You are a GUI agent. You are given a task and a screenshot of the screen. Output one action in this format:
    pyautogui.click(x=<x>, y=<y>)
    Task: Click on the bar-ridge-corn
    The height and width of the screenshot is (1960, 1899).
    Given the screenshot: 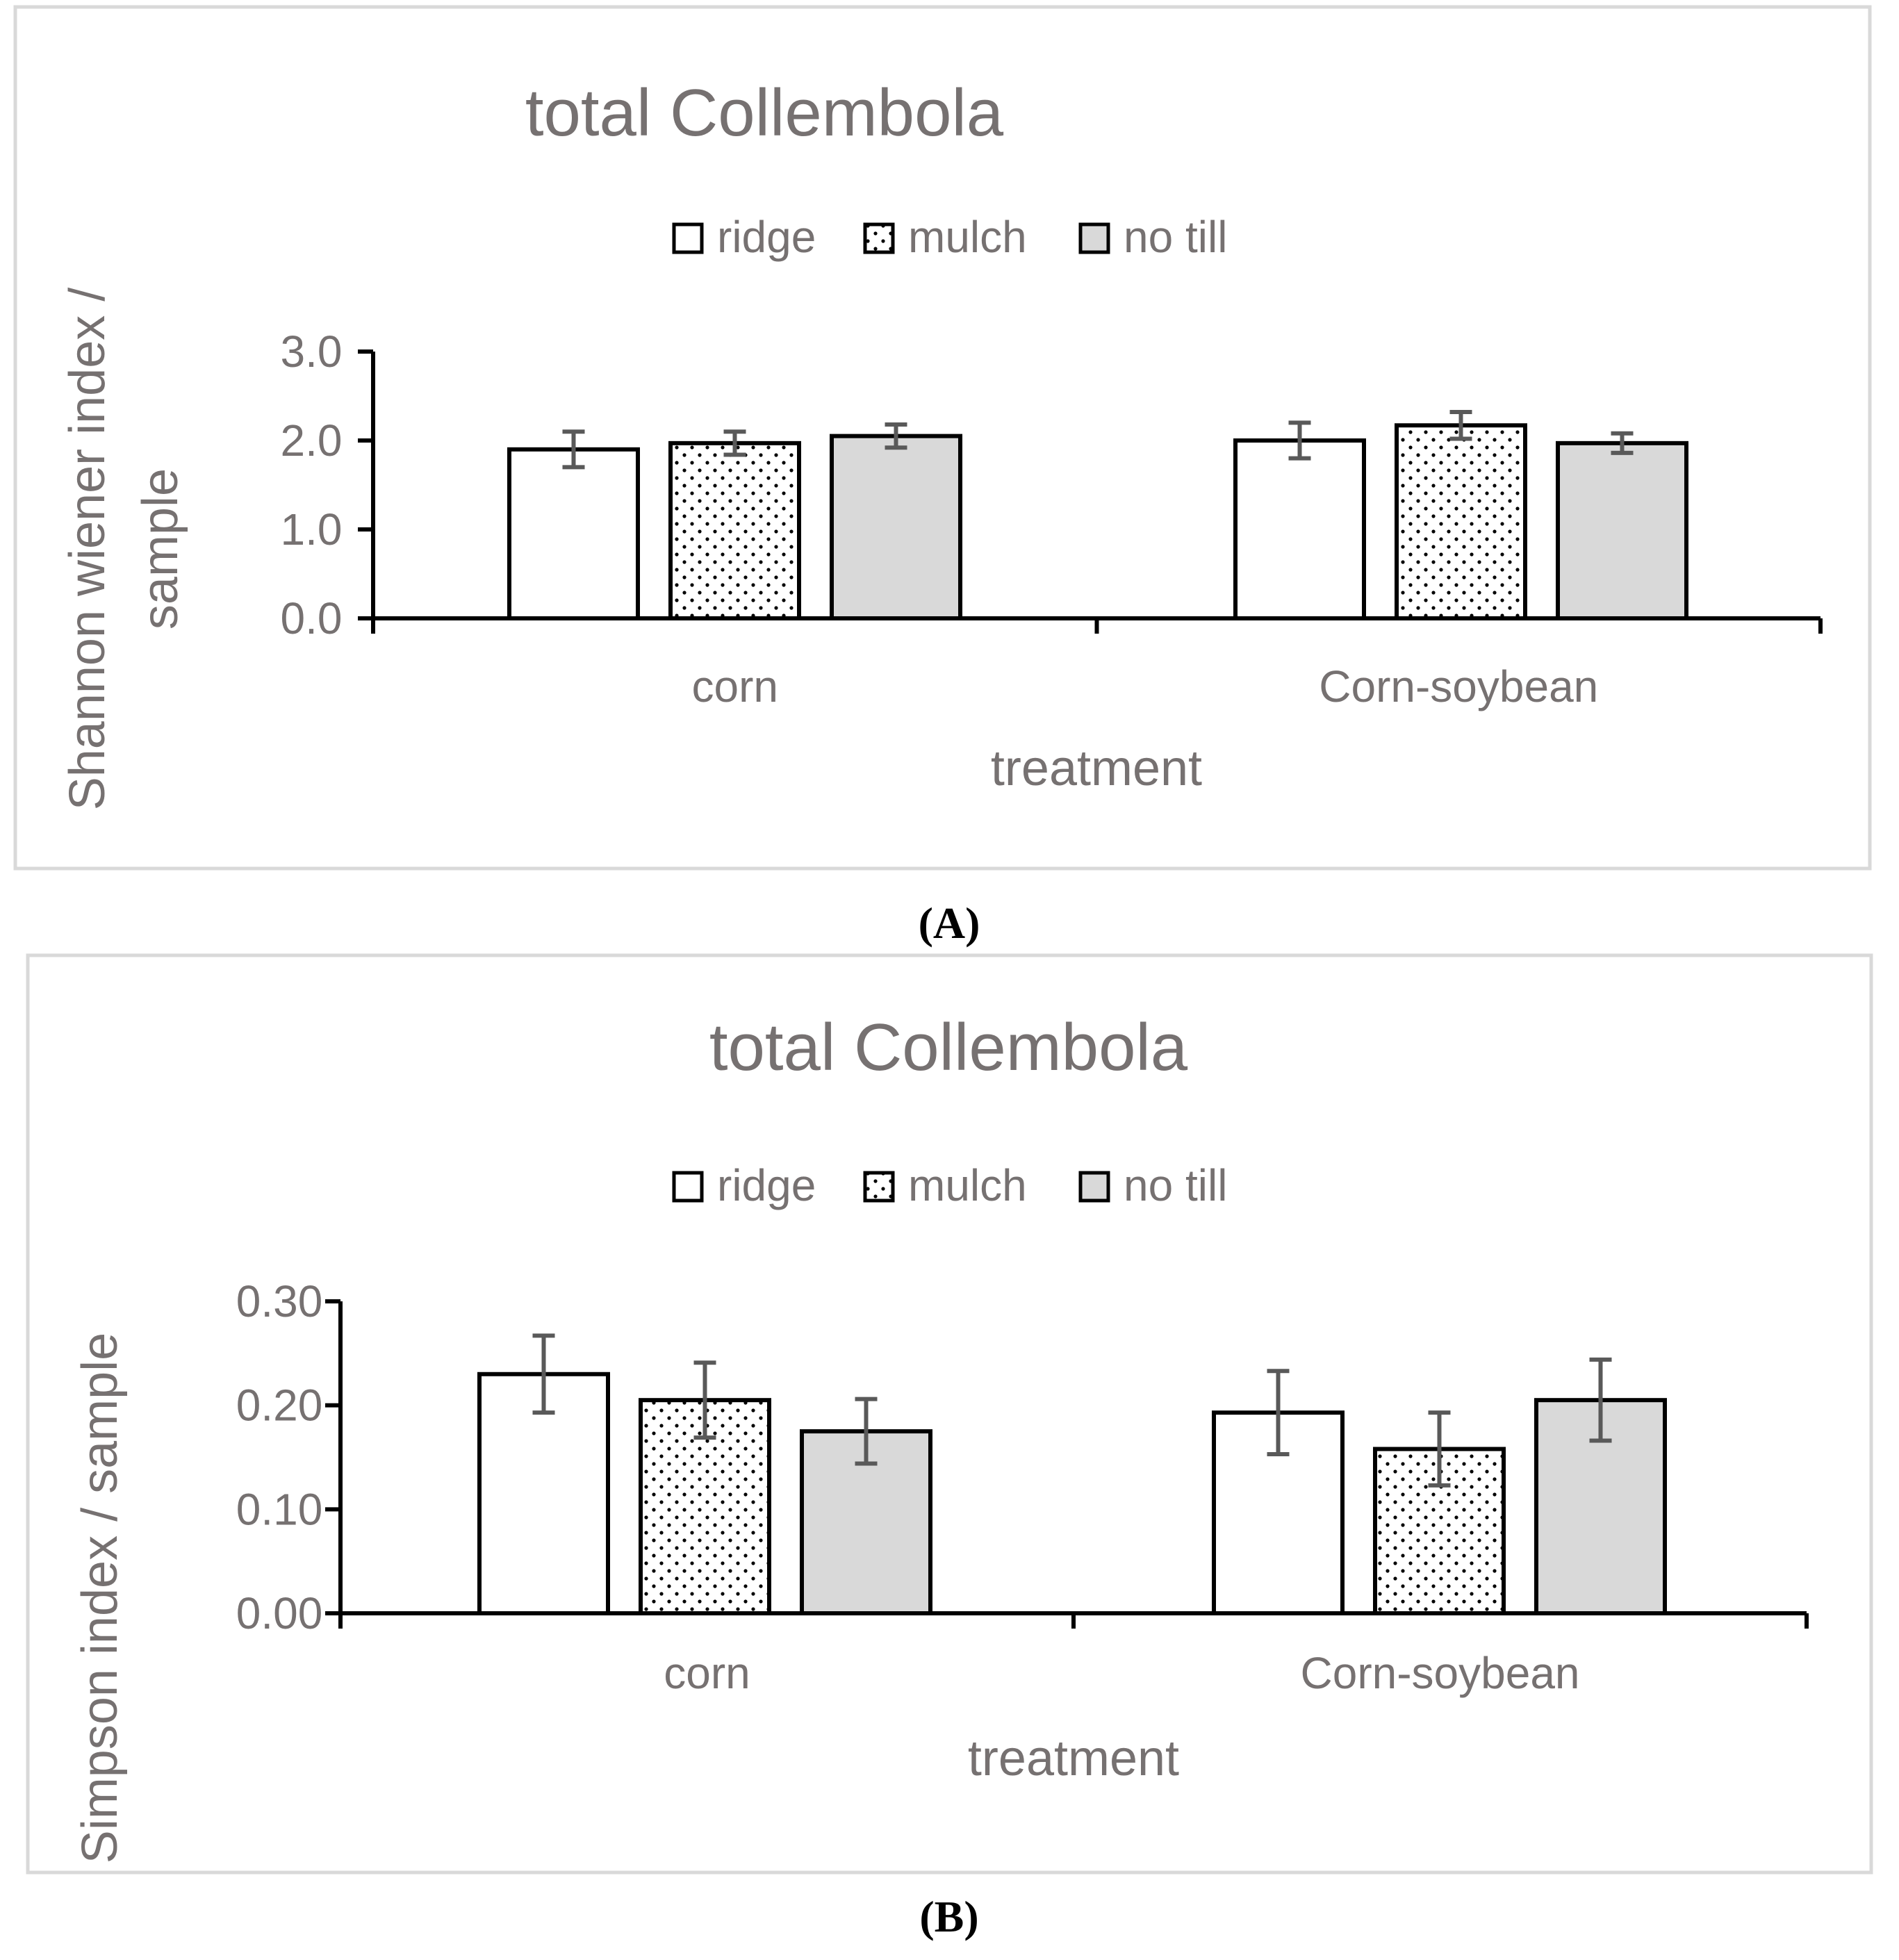 What is the action you would take?
    pyautogui.click(x=573, y=533)
    